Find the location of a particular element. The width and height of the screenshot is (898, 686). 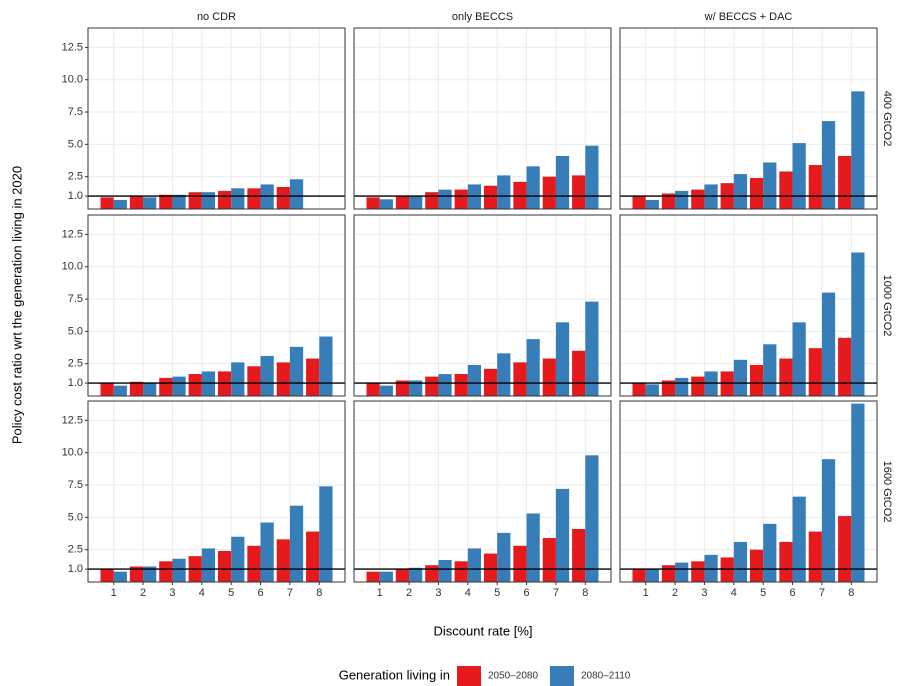

x-tick-label: 6 is located at coordinates (260, 593).